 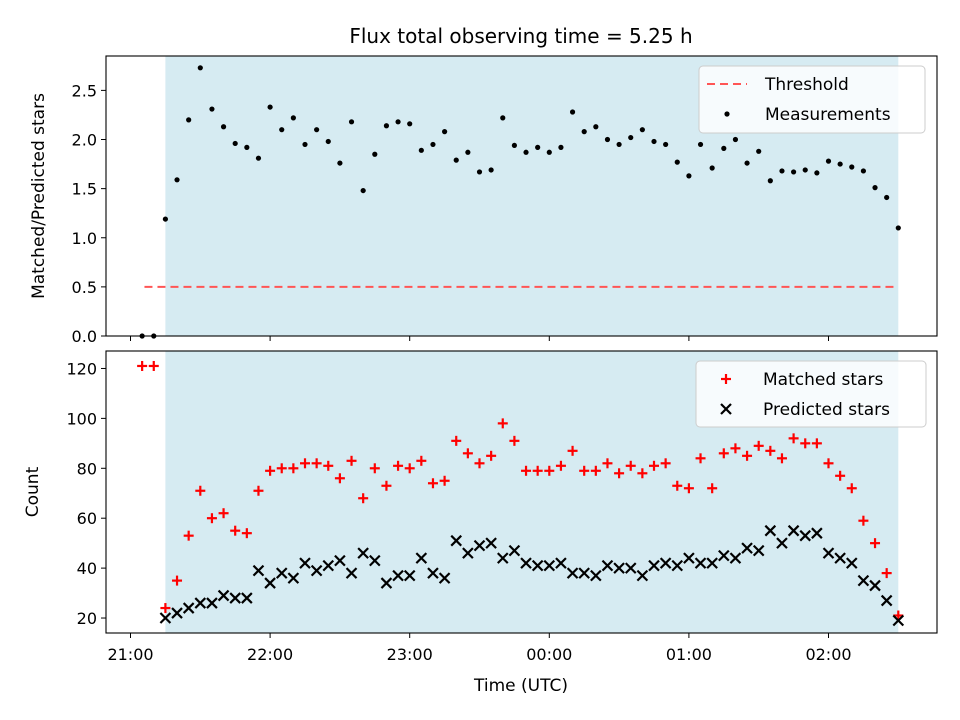 What do you see at coordinates (89, 213) in the screenshot?
I see `ratio-y-axis: 0.0 0.5 1.0 1.5 2.0 2.5` at bounding box center [89, 213].